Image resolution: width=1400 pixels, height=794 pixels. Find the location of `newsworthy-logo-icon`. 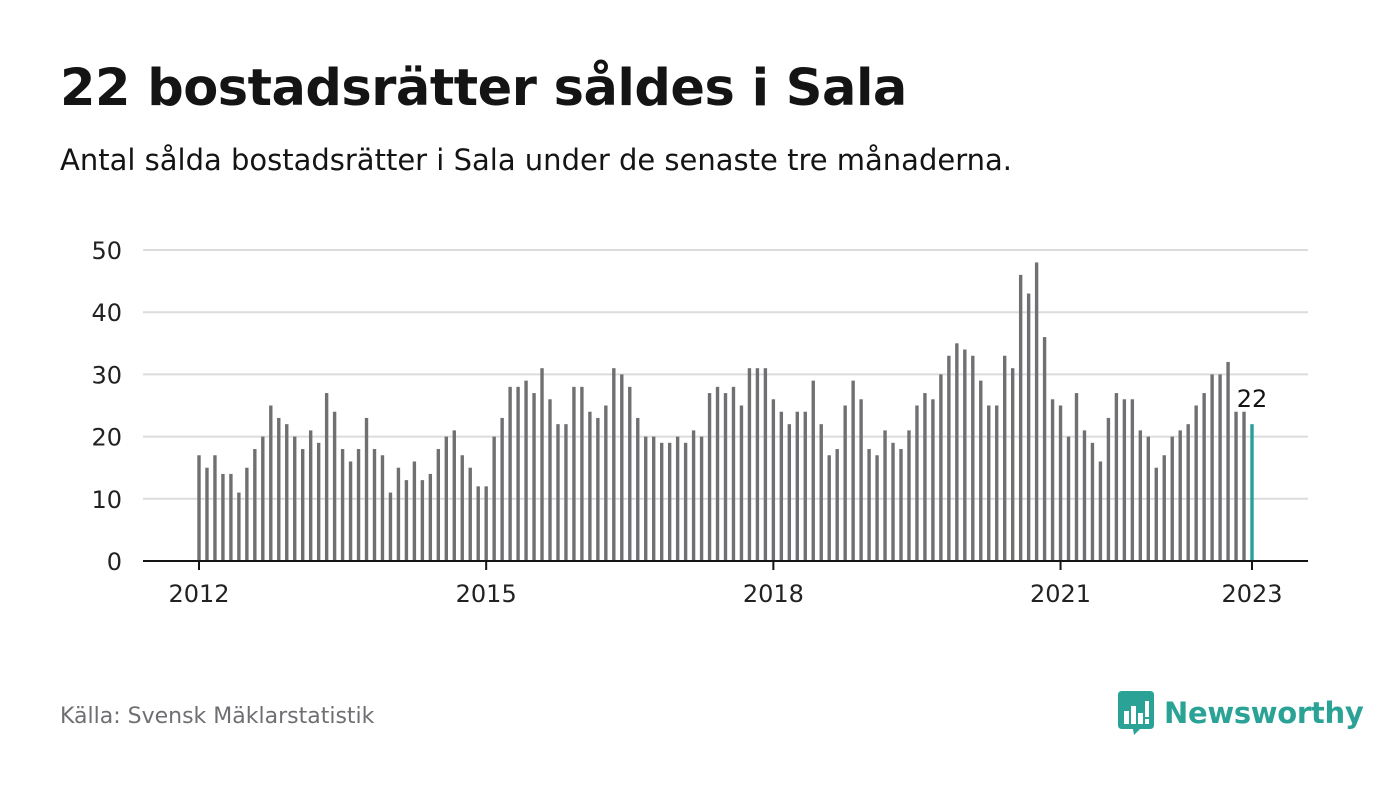

newsworthy-logo-icon is located at coordinates (1136, 713).